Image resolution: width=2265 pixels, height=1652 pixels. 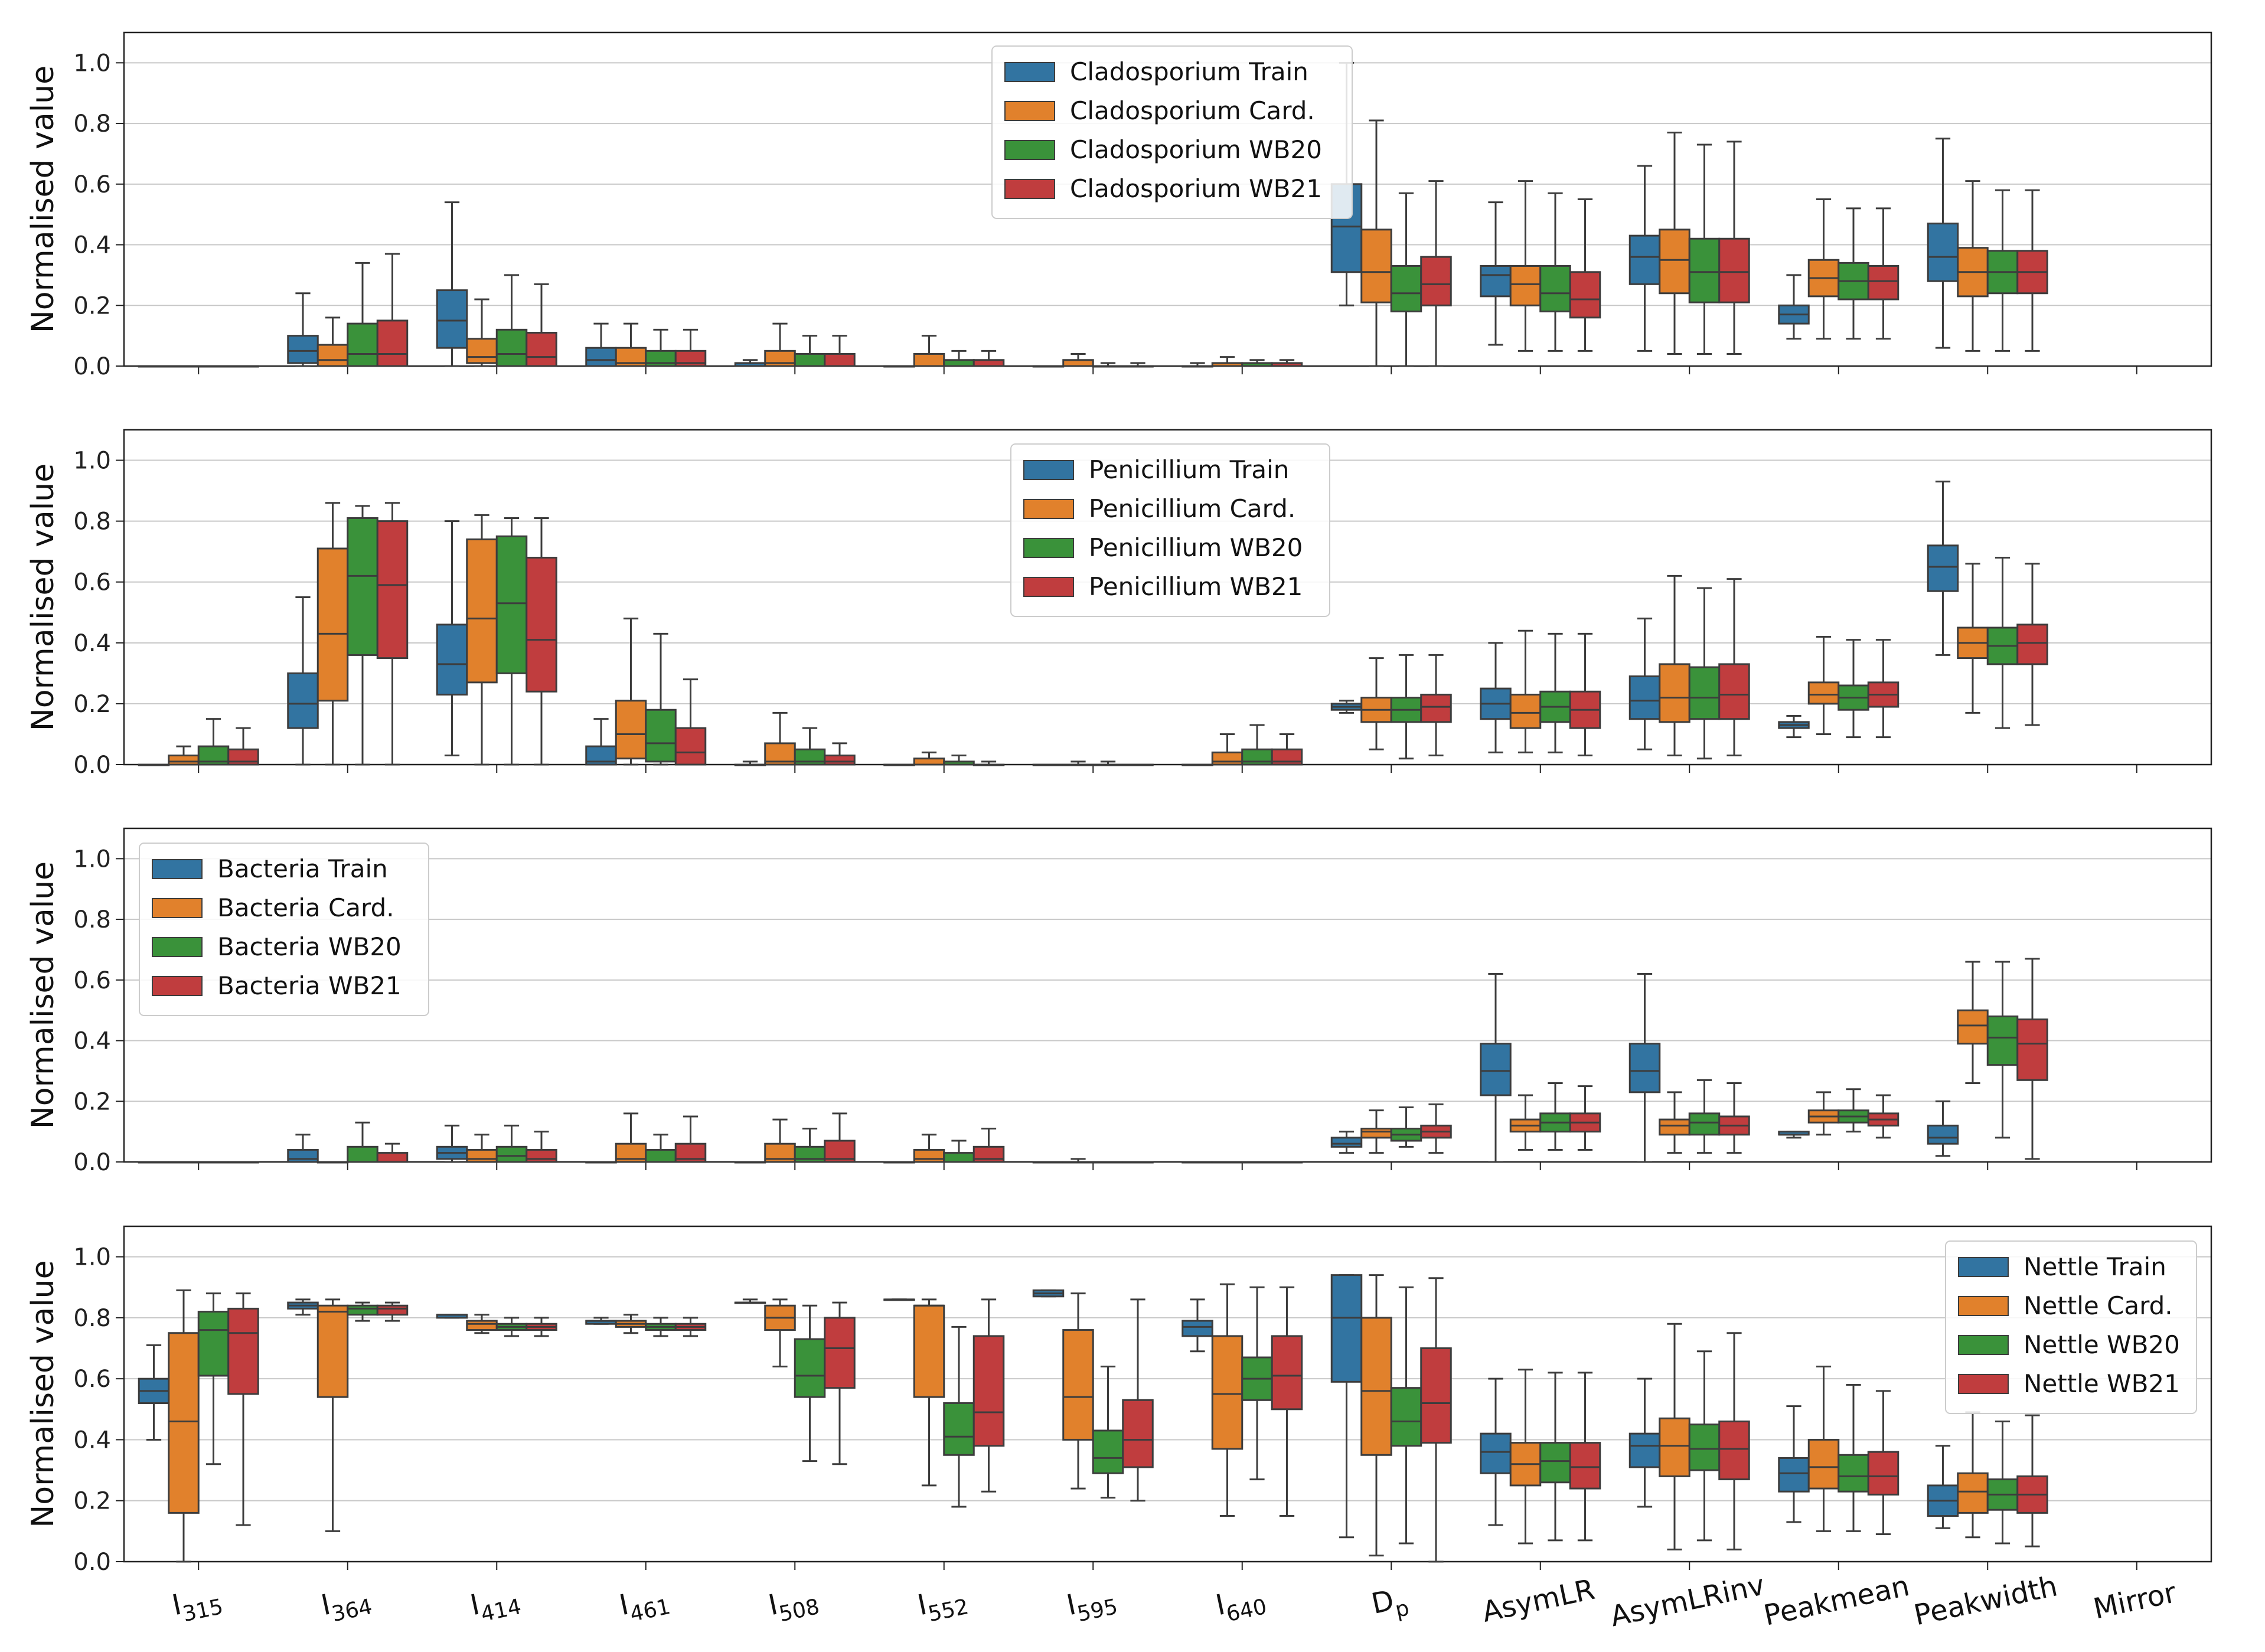 I want to click on legend-label: Bacteria Card., so click(x=305, y=907).